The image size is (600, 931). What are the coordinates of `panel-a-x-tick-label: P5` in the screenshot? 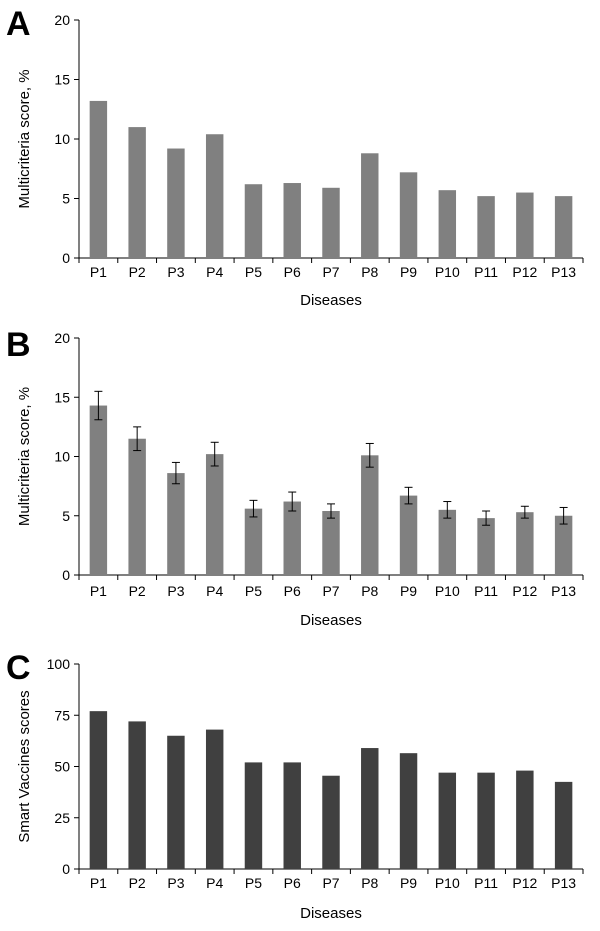 It's located at (253, 272).